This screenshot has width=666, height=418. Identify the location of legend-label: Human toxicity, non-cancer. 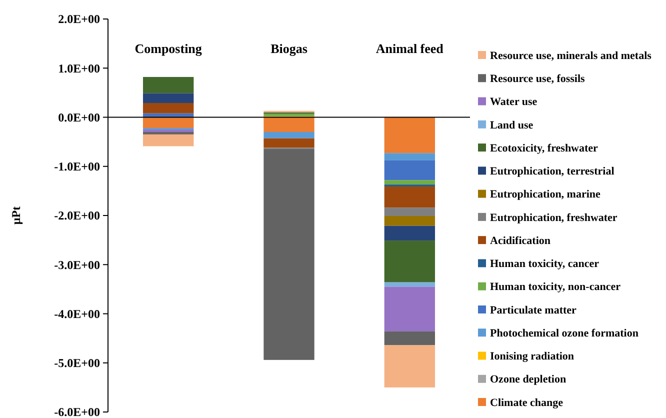
(555, 287).